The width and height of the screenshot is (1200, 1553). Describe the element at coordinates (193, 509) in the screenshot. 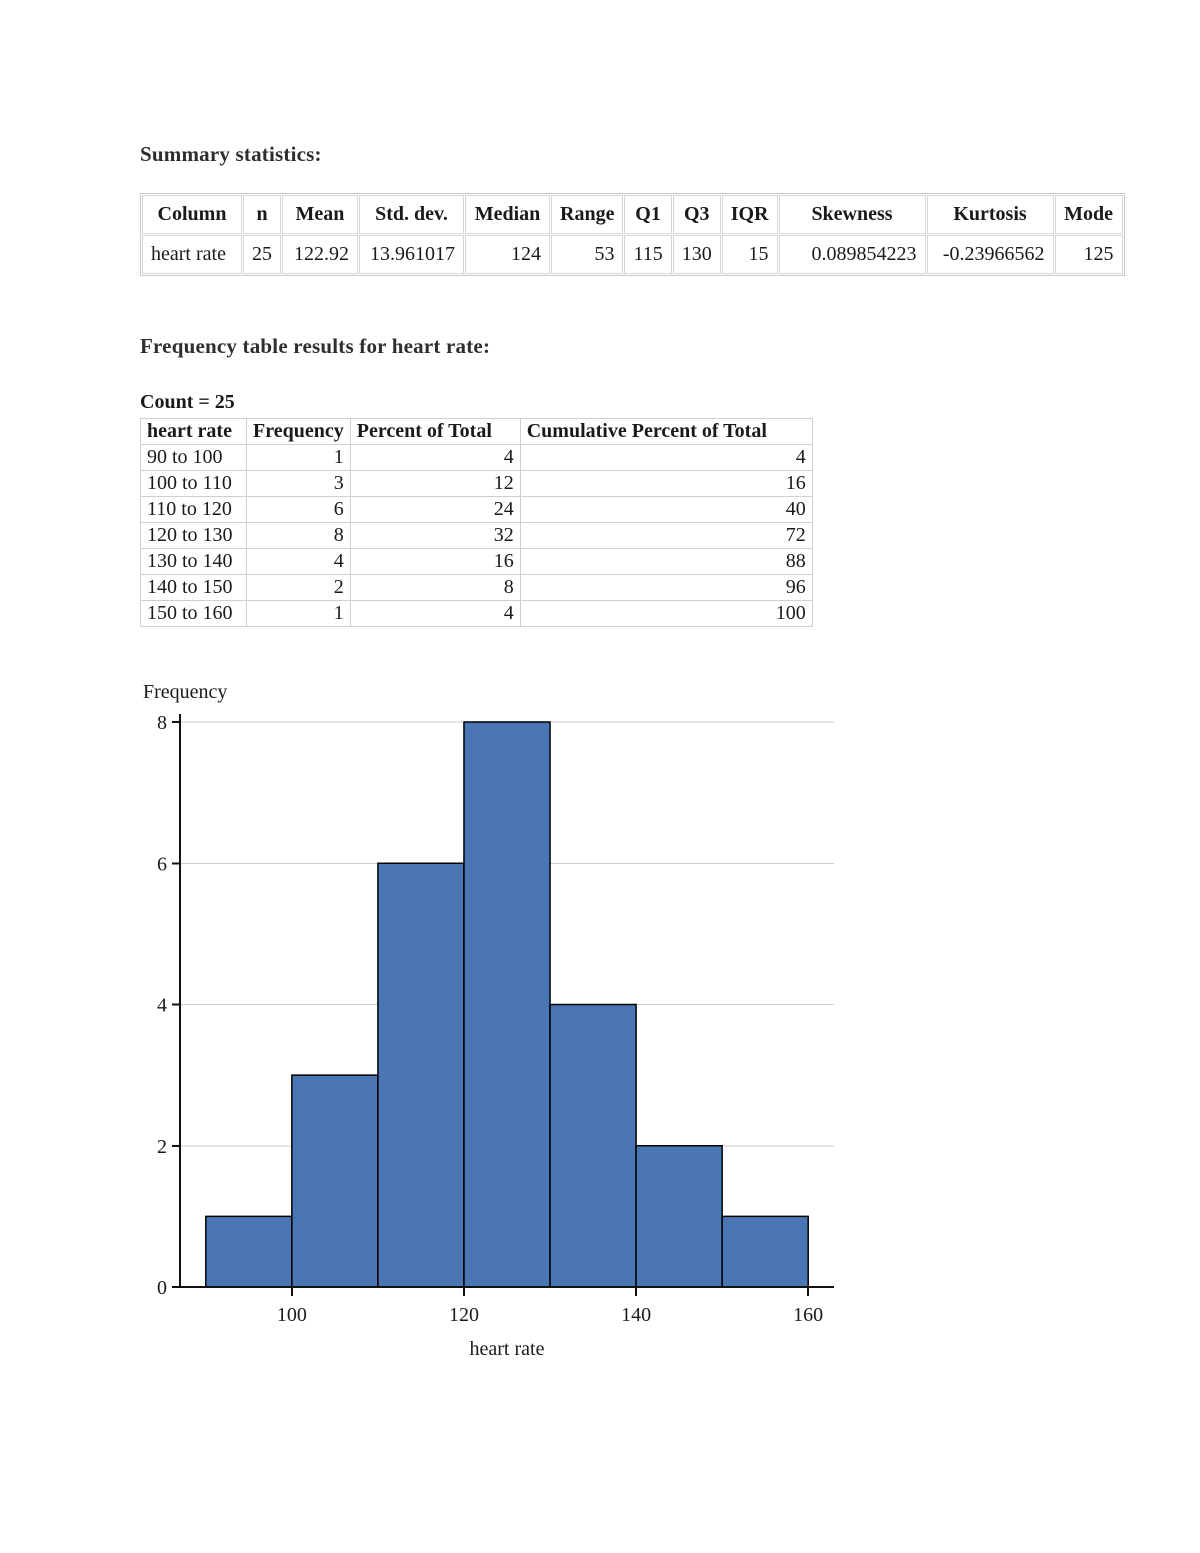

I see `frequency-cell: 110 to 120` at that location.